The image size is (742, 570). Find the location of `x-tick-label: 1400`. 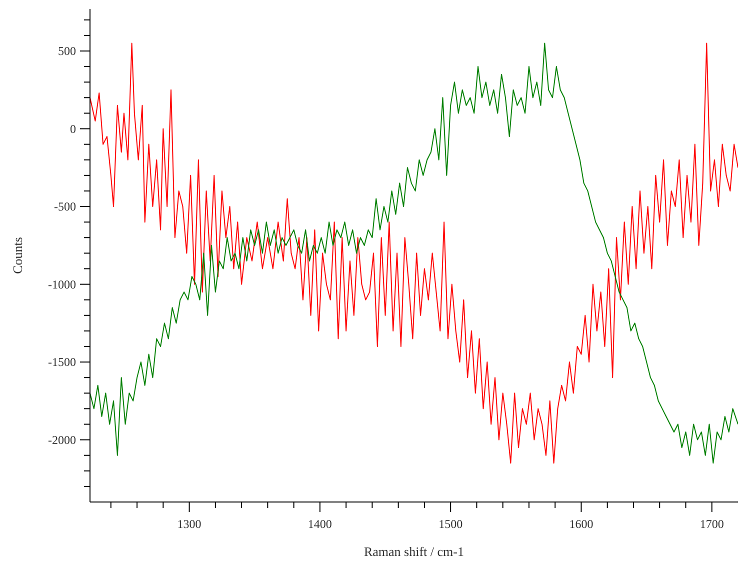

x-tick-label: 1400 is located at coordinates (320, 524).